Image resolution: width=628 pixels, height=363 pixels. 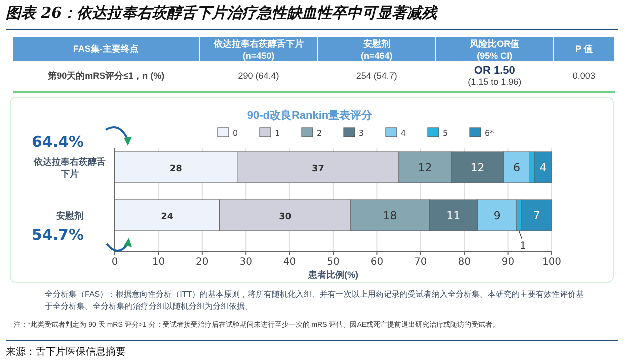 What do you see at coordinates (167, 217) in the screenshot?
I see `data-label: 24` at bounding box center [167, 217].